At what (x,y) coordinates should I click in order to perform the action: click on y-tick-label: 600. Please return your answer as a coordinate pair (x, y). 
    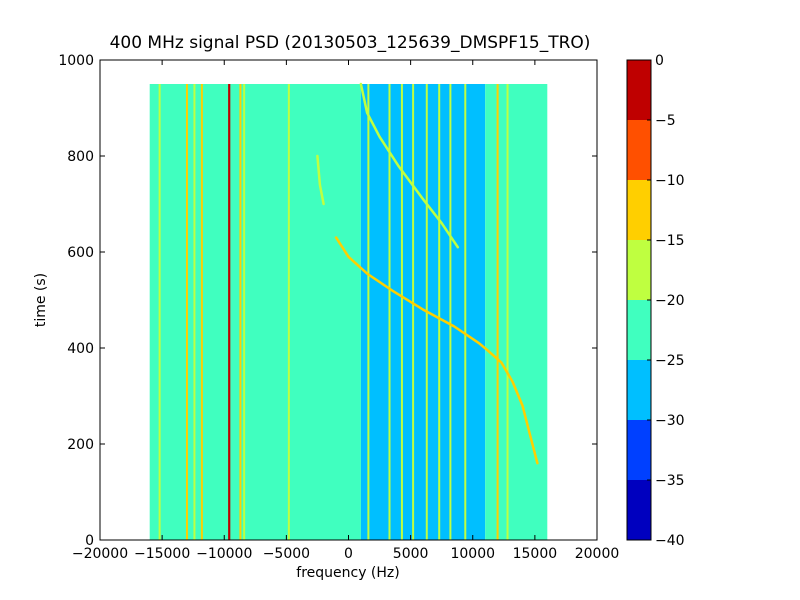
    Looking at the image, I should click on (80, 253).